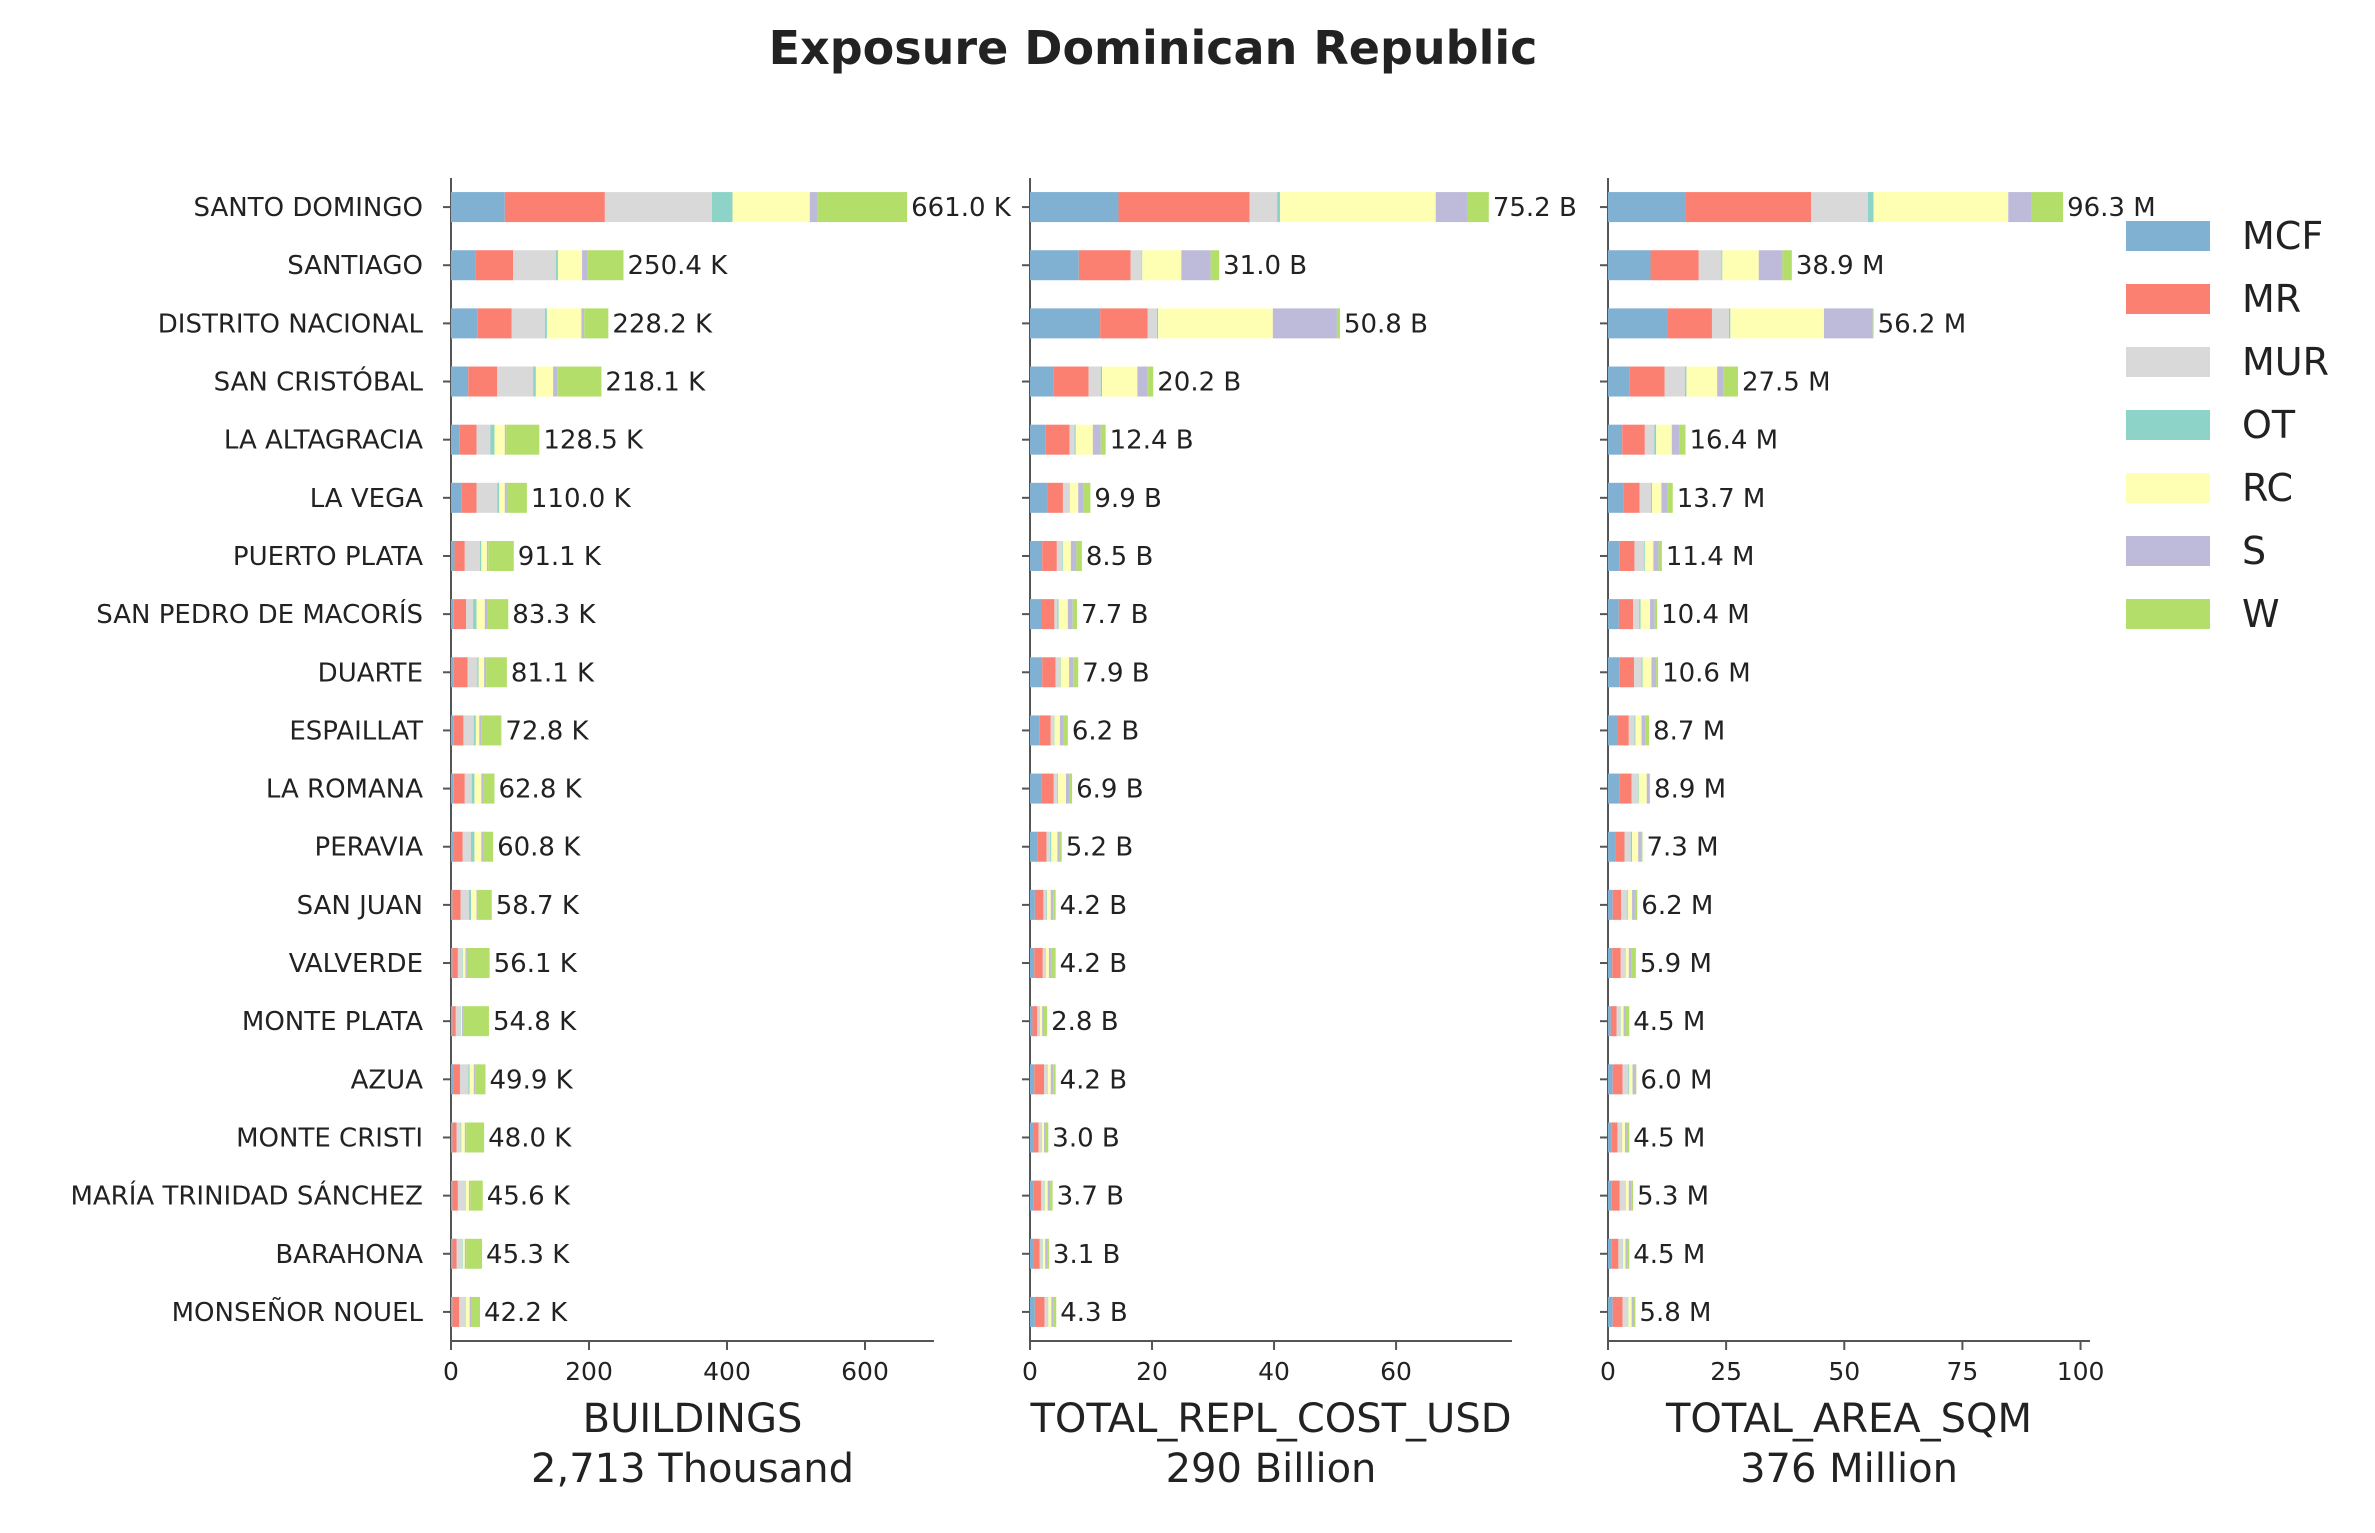 This screenshot has height=1533, width=2375. I want to click on total-value-label: 31.0 B, so click(1265, 266).